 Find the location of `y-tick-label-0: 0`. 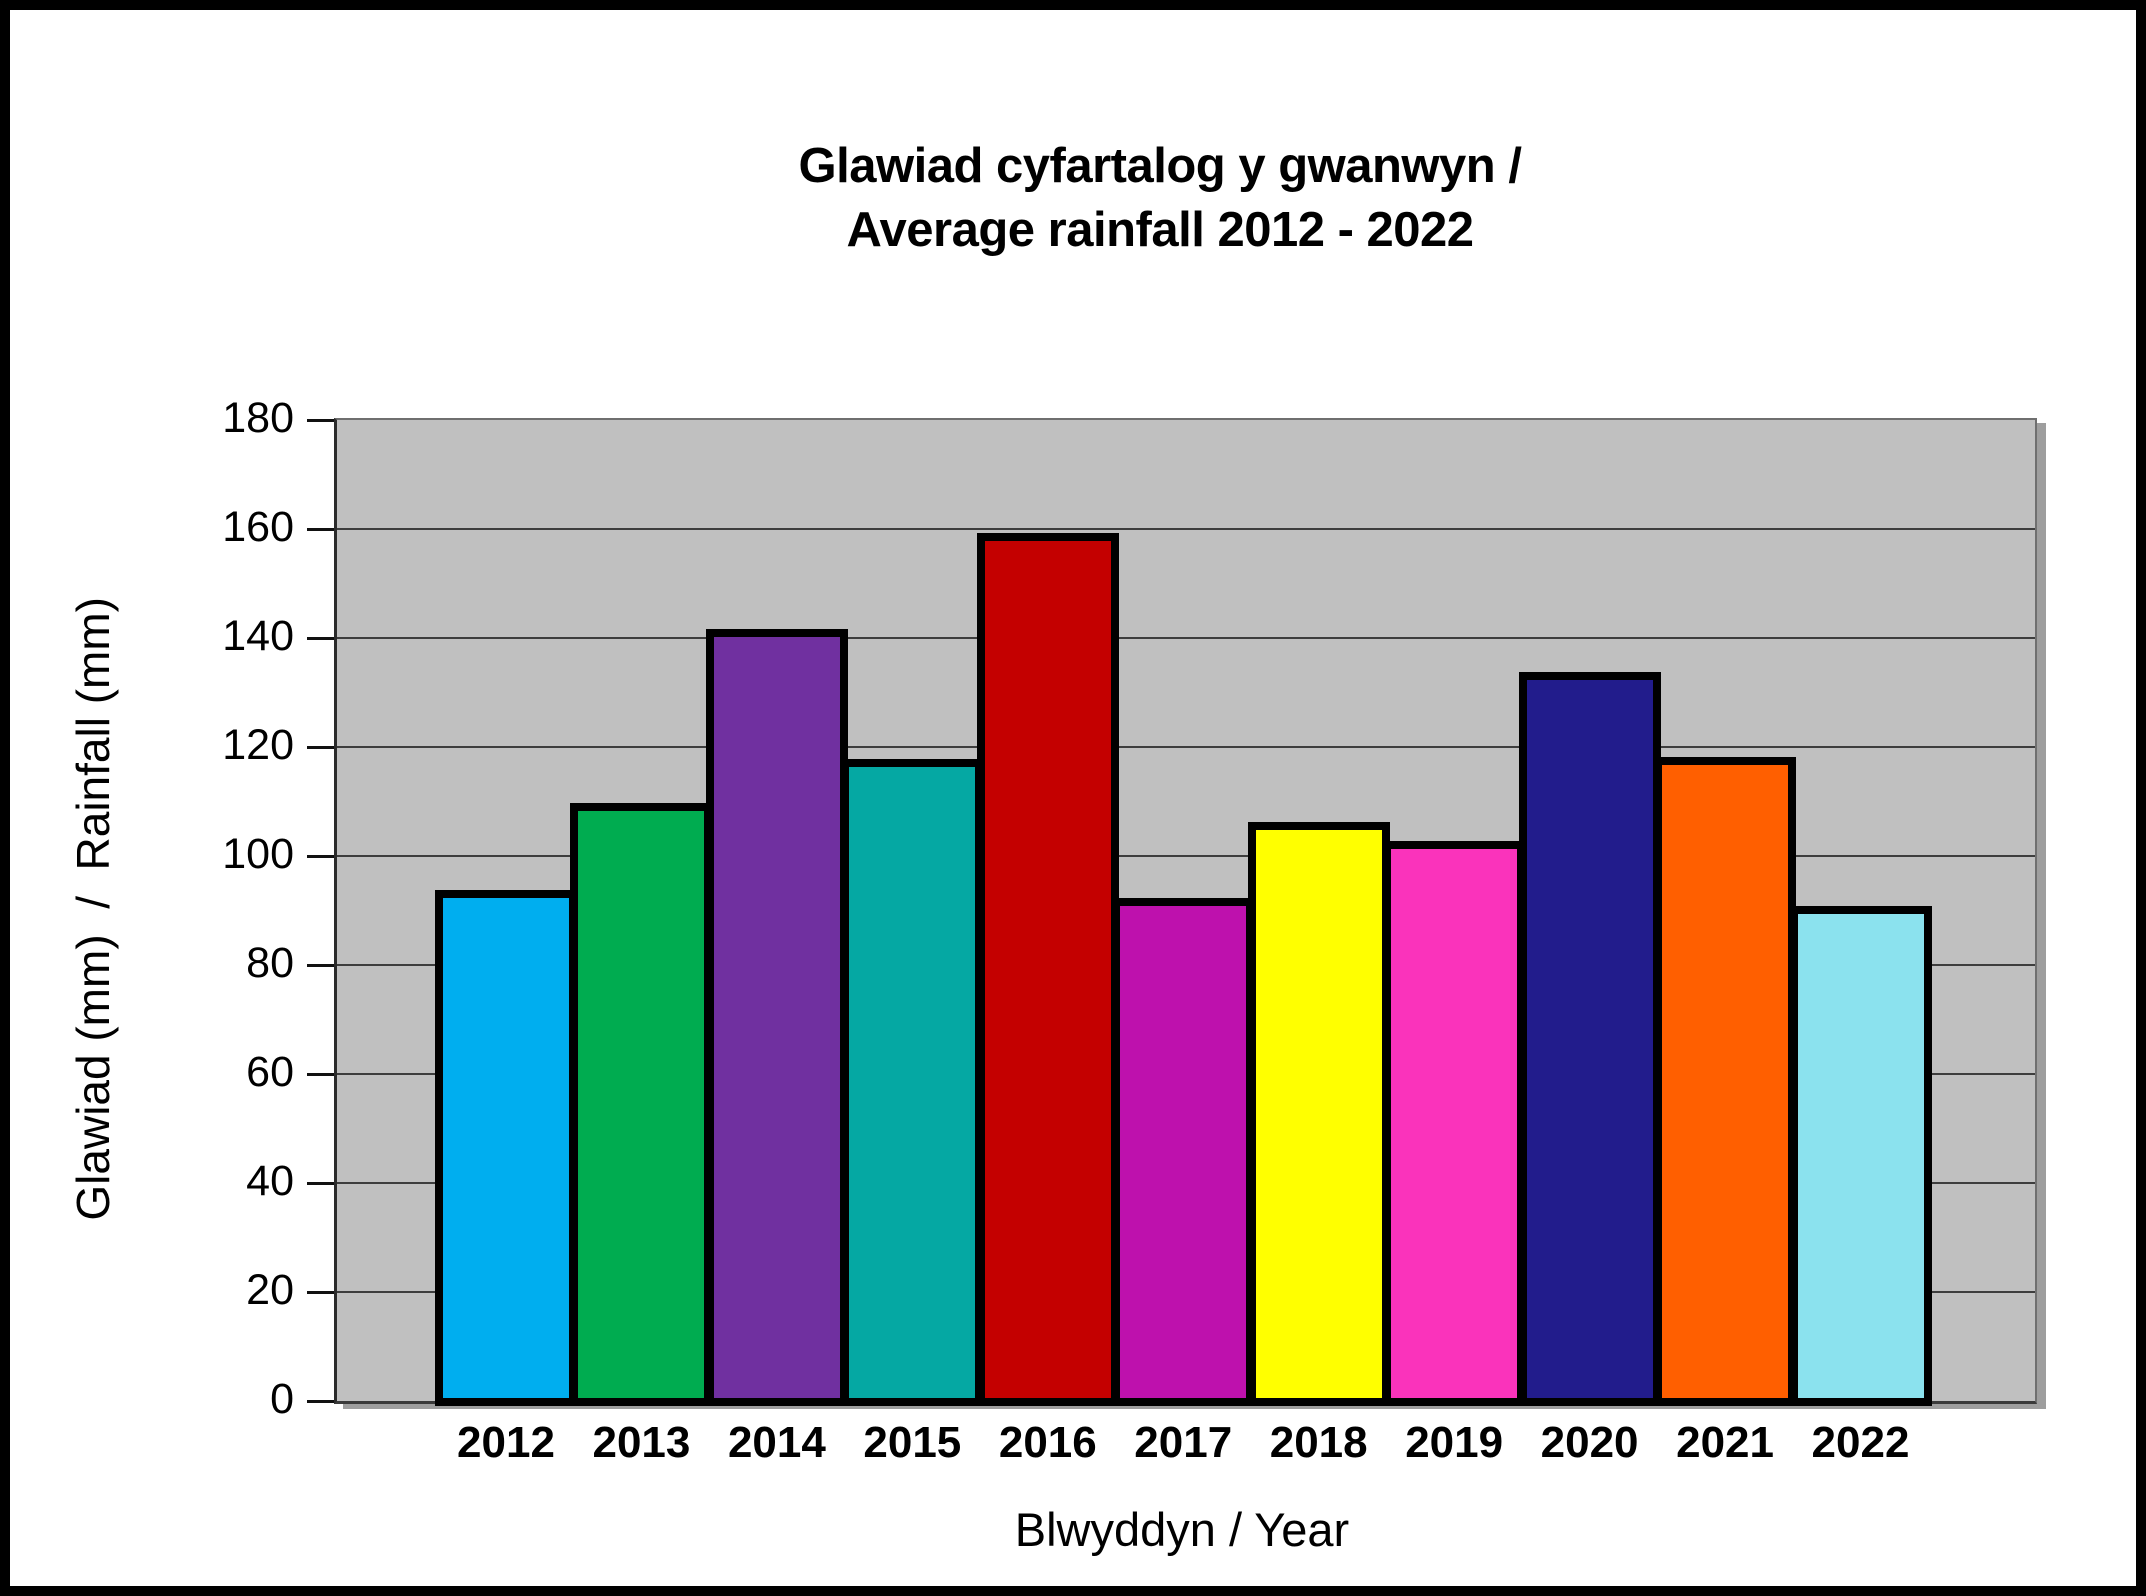

y-tick-label-0: 0 is located at coordinates (282, 1399).